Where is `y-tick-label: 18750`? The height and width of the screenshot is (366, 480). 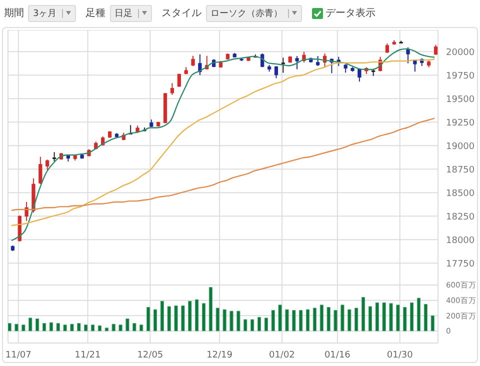
y-tick-label: 18750 is located at coordinates (460, 170).